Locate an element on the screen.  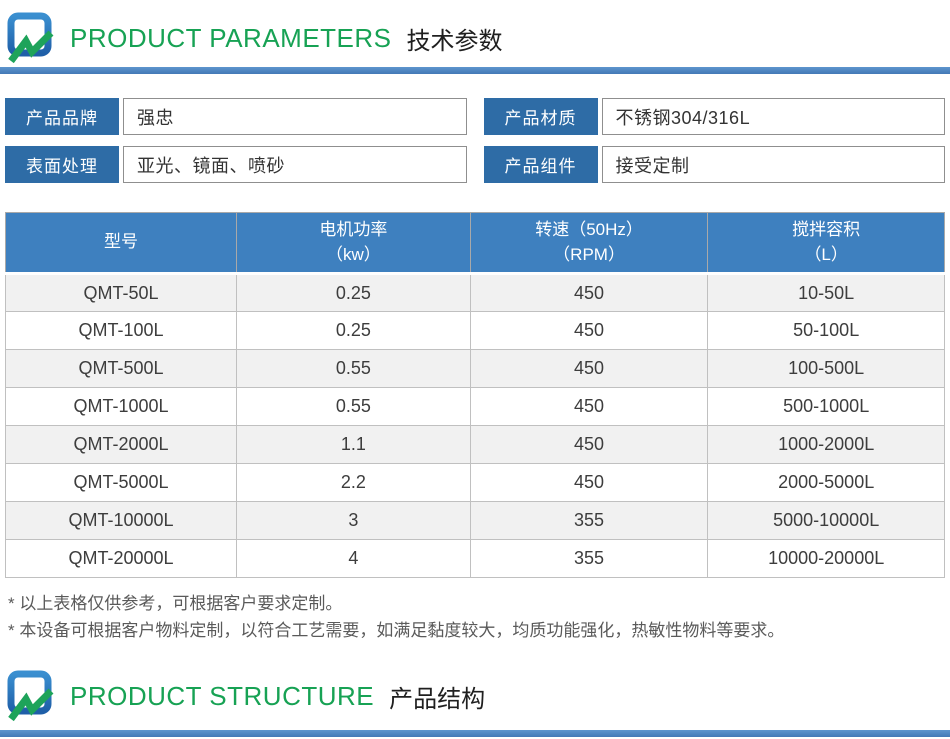
info-value: 接受定制 is located at coordinates (773, 164).